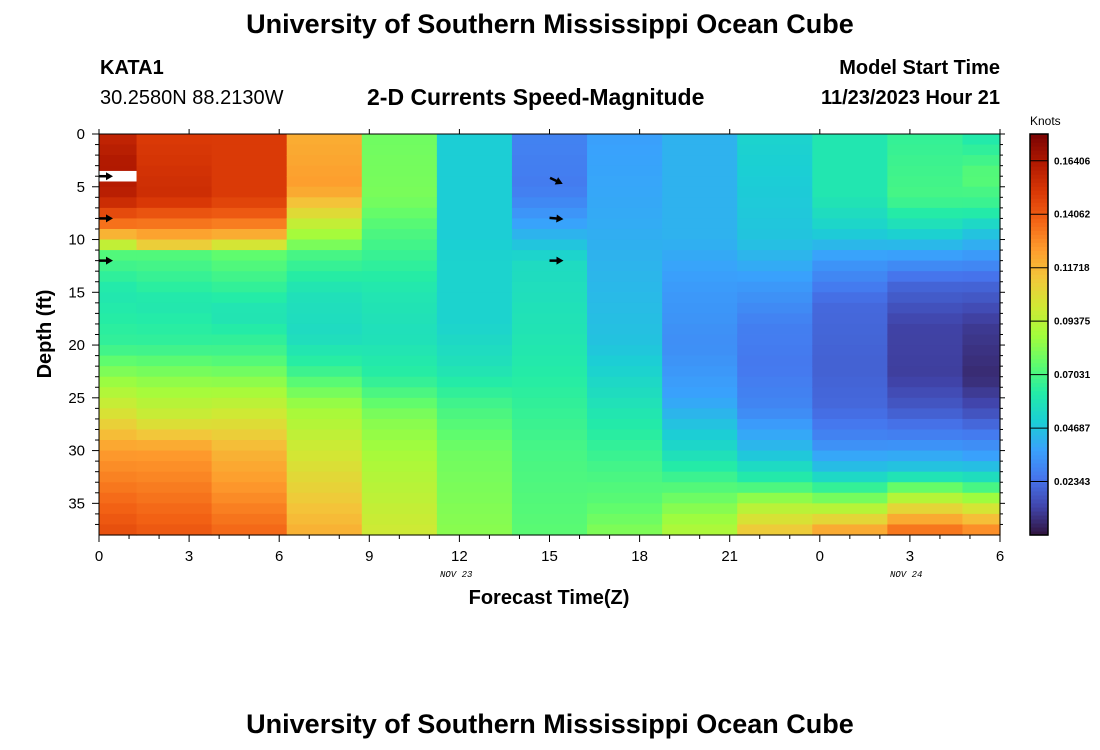  Describe the element at coordinates (76, 451) in the screenshot. I see `y-tick-label: 30` at that location.